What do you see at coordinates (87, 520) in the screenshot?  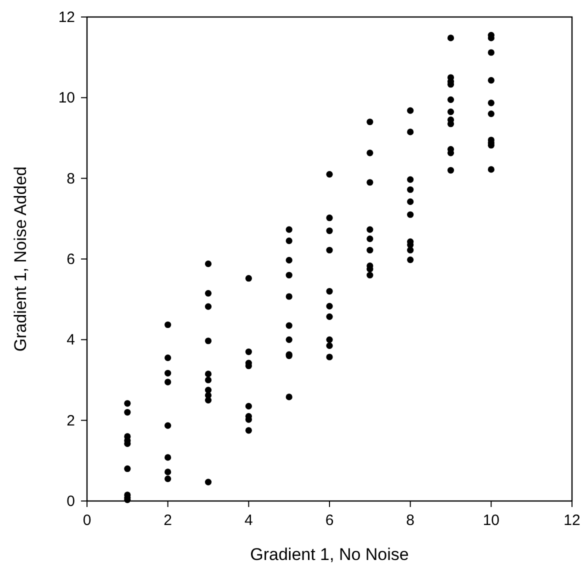 I see `x-tick-label: 0` at bounding box center [87, 520].